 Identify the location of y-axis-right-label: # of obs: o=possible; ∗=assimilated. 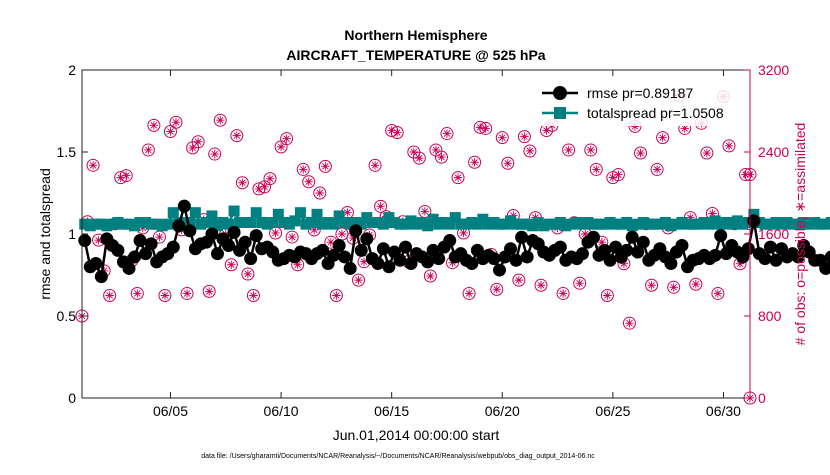
(800, 234).